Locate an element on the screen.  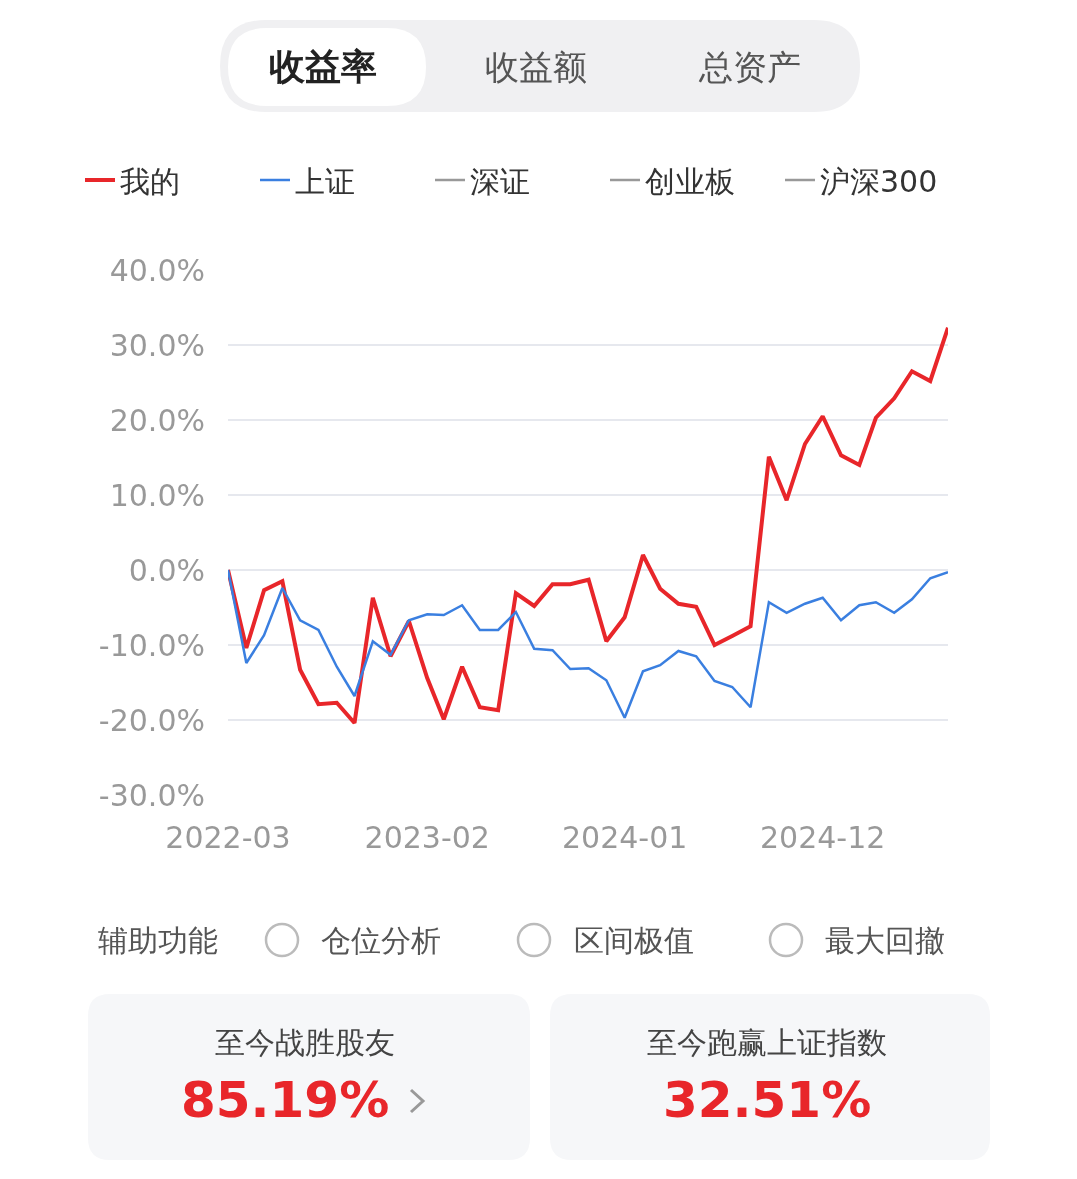
text: 32.51% is located at coordinates (767, 1100).